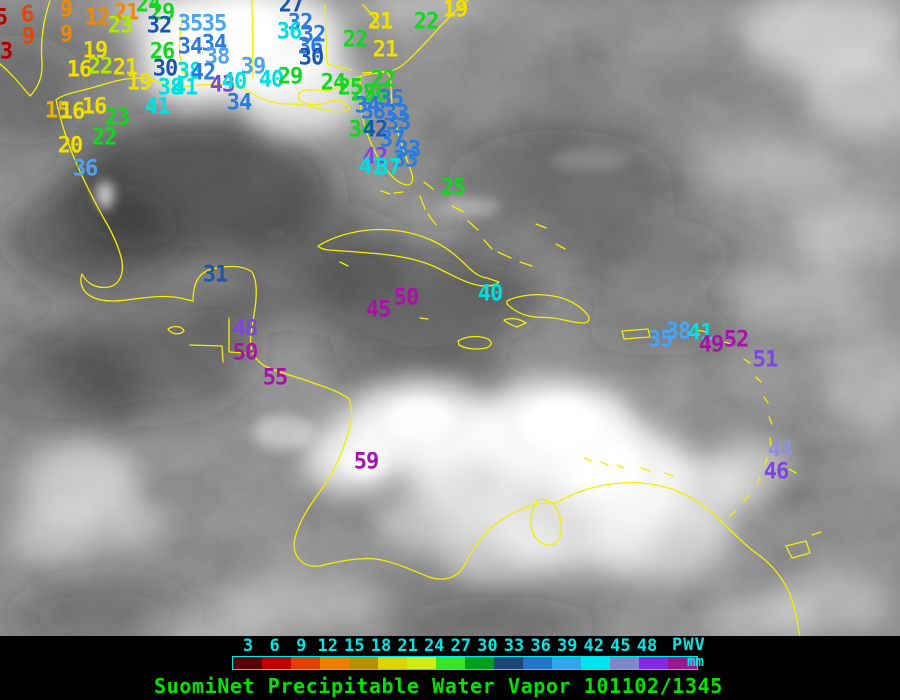 This screenshot has height=700, width=900. Describe the element at coordinates (328, 646) in the screenshot. I see `scale-tick-label: 12` at that location.